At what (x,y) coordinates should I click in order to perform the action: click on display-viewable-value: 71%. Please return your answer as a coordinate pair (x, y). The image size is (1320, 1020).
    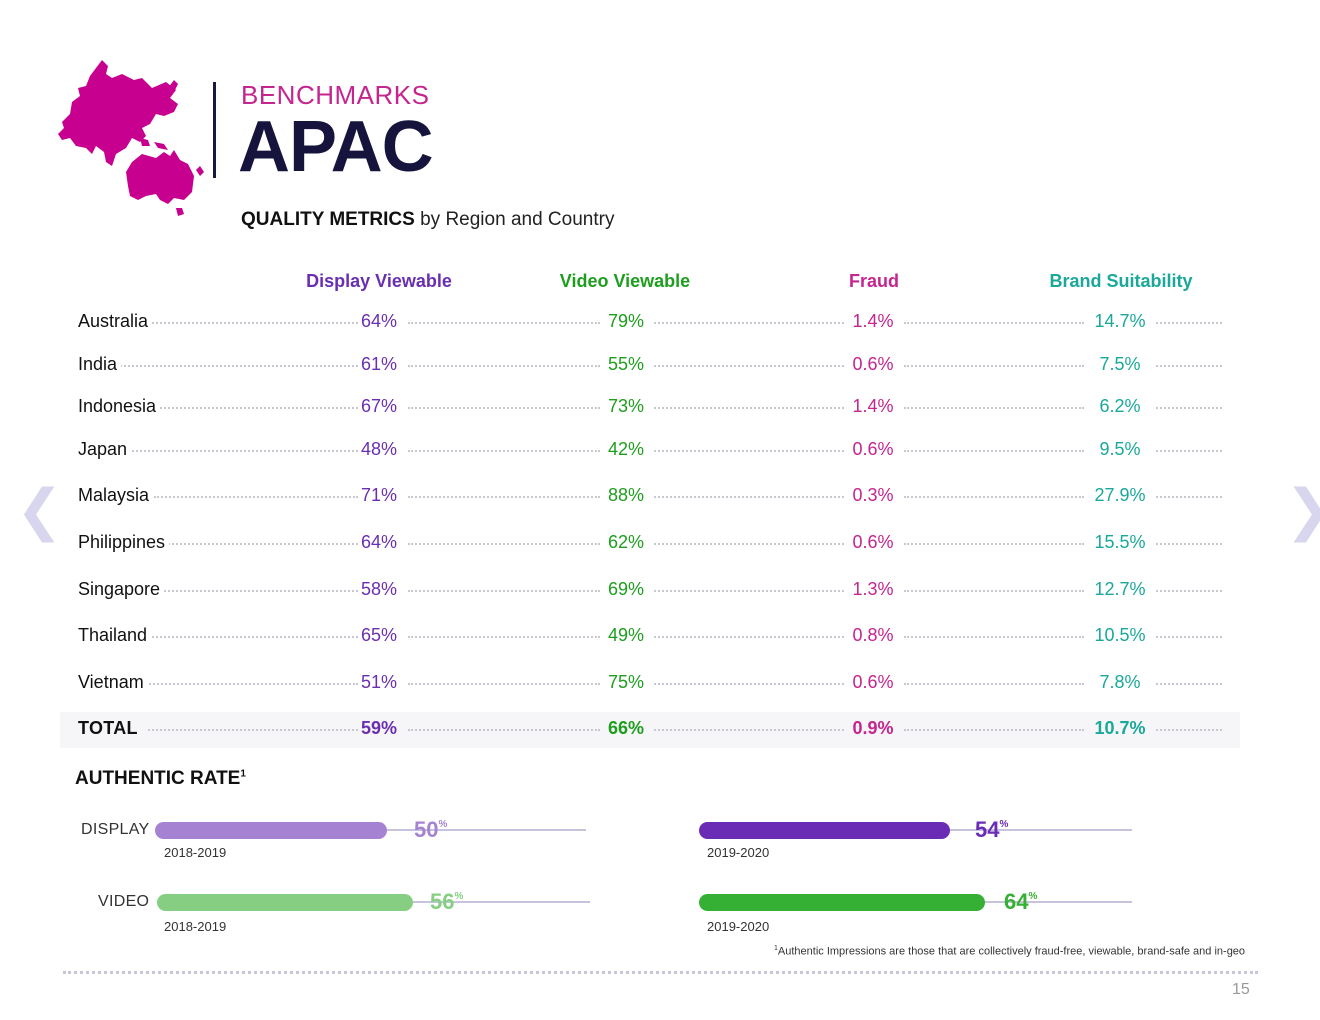
    Looking at the image, I should click on (379, 495).